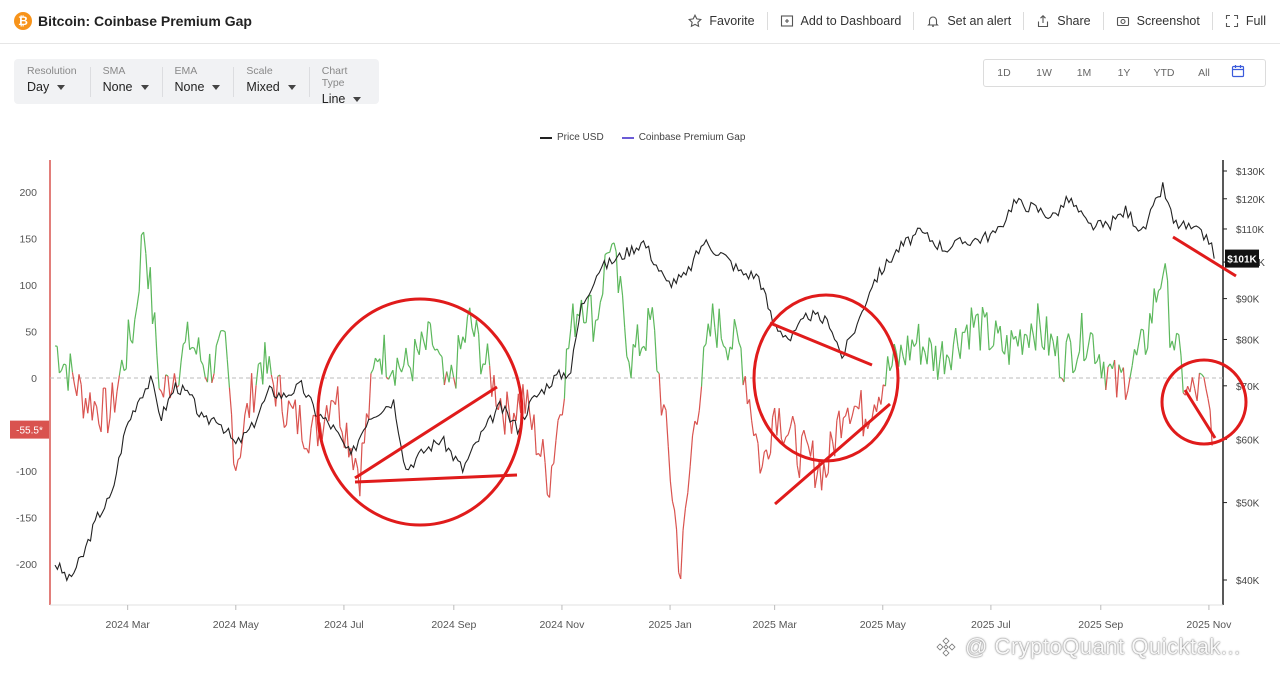 Image resolution: width=1280 pixels, height=674 pixels. I want to click on y-tick-label-right: $120K, so click(1250, 200).